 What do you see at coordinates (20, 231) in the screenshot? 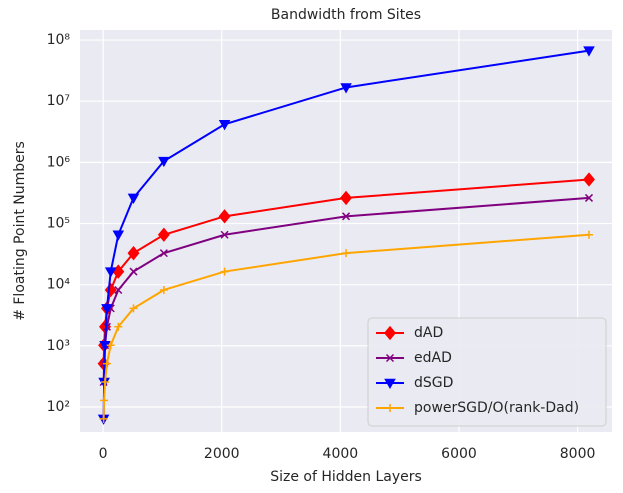
I see `y-axis-label: # Floating Point Numbers` at bounding box center [20, 231].